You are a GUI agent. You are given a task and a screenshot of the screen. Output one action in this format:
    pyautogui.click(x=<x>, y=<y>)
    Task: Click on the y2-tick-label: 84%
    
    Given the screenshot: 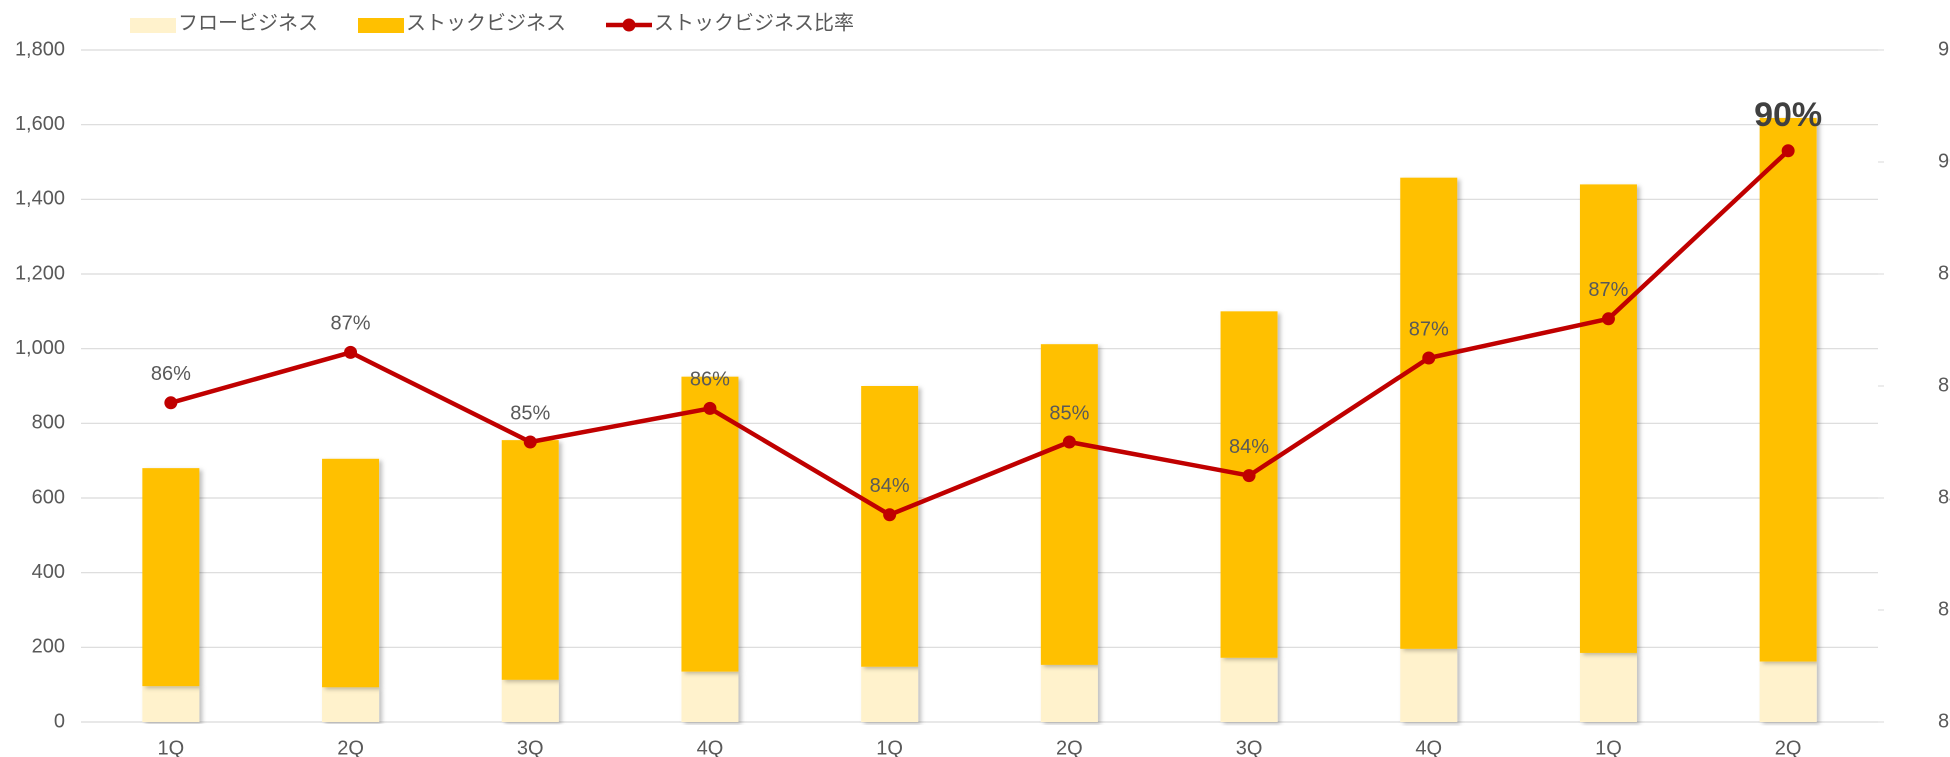 What is the action you would take?
    pyautogui.click(x=1944, y=497)
    